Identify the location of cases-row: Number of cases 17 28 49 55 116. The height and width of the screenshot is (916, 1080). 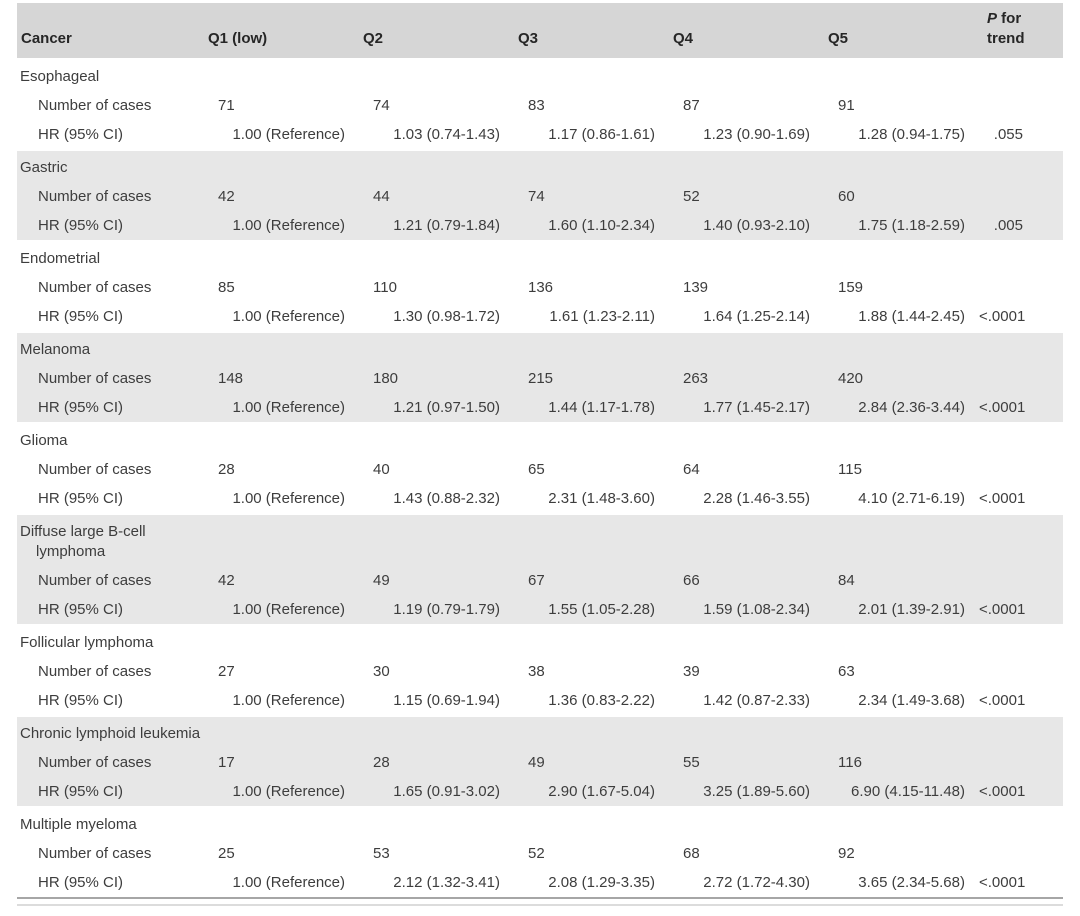
(540, 762).